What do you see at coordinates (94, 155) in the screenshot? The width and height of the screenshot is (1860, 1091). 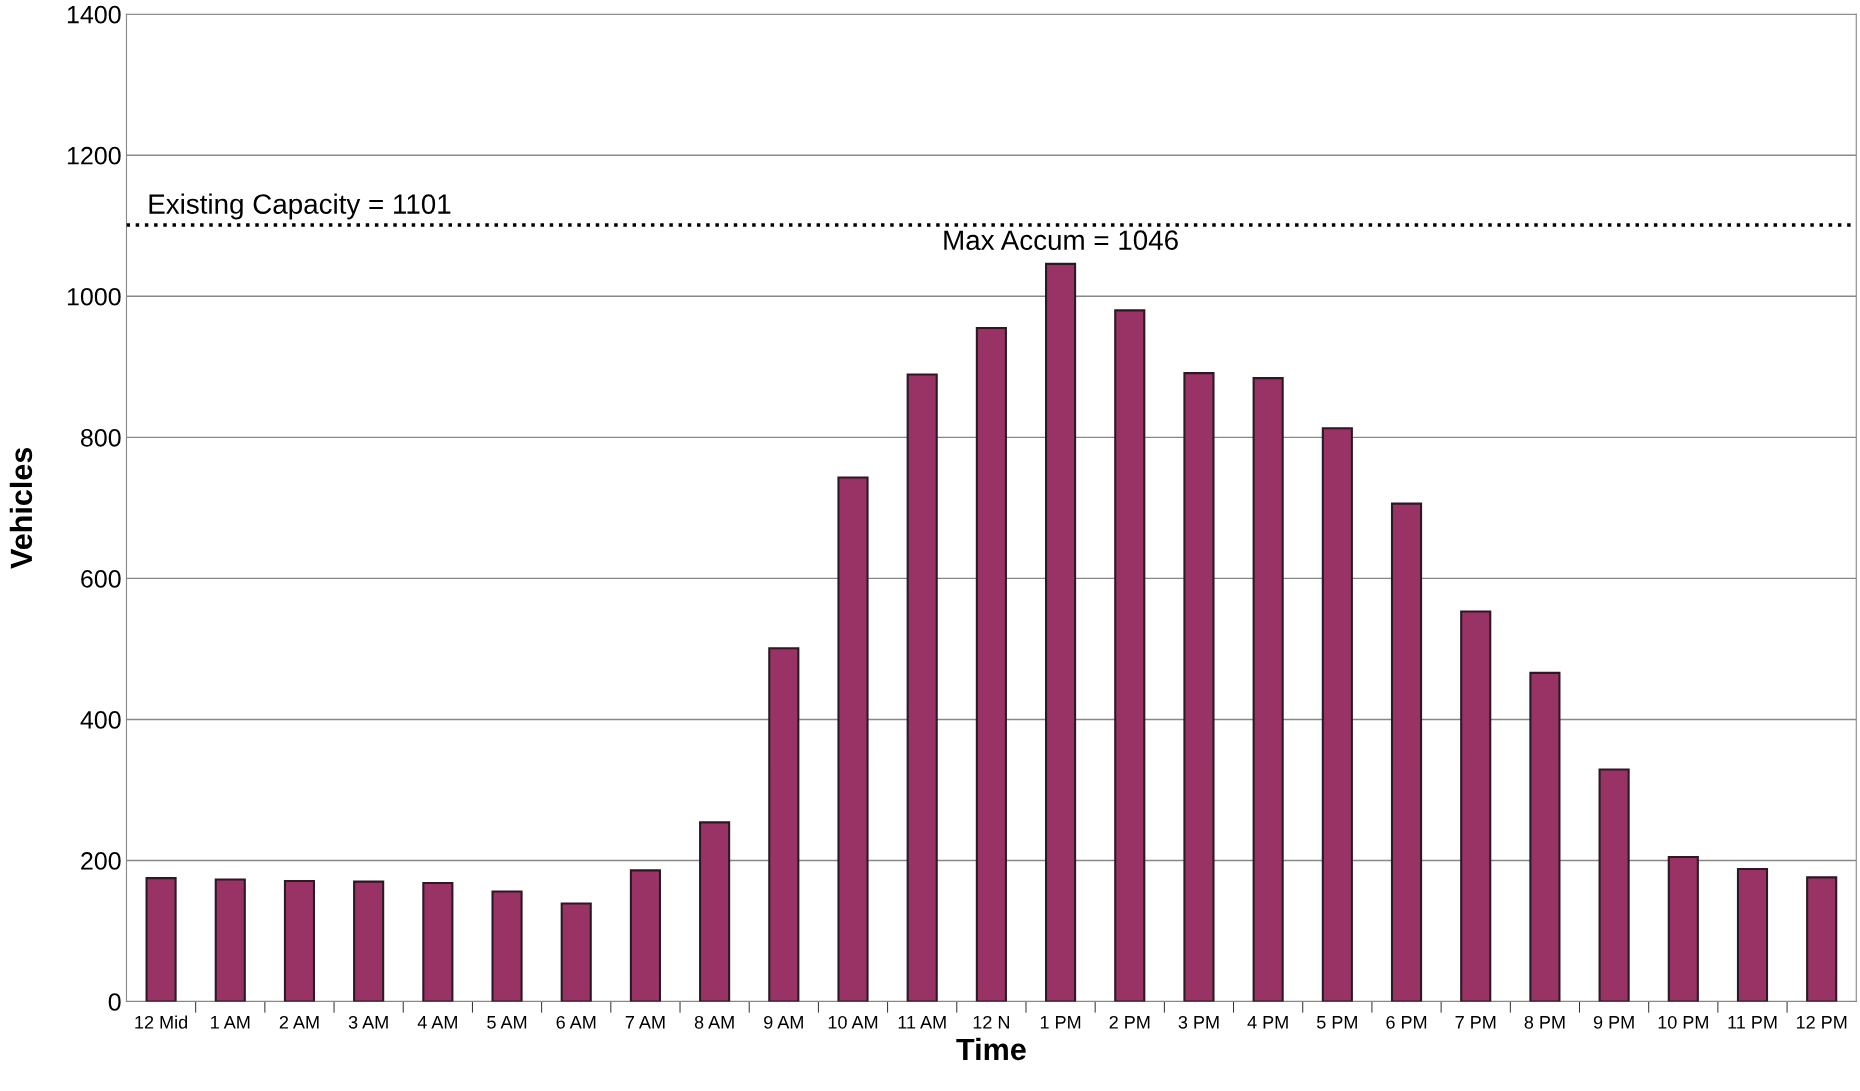 I see `y-tick-label: 1200` at bounding box center [94, 155].